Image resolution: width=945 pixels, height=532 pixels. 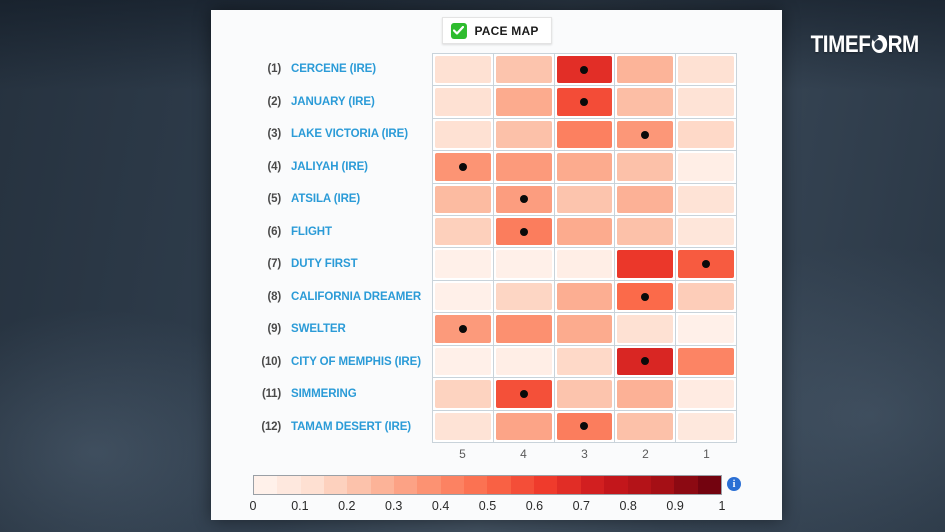 What do you see at coordinates (349, 134) in the screenshot?
I see `horse-name-link: LAKE VICTORIA (IRE)` at bounding box center [349, 134].